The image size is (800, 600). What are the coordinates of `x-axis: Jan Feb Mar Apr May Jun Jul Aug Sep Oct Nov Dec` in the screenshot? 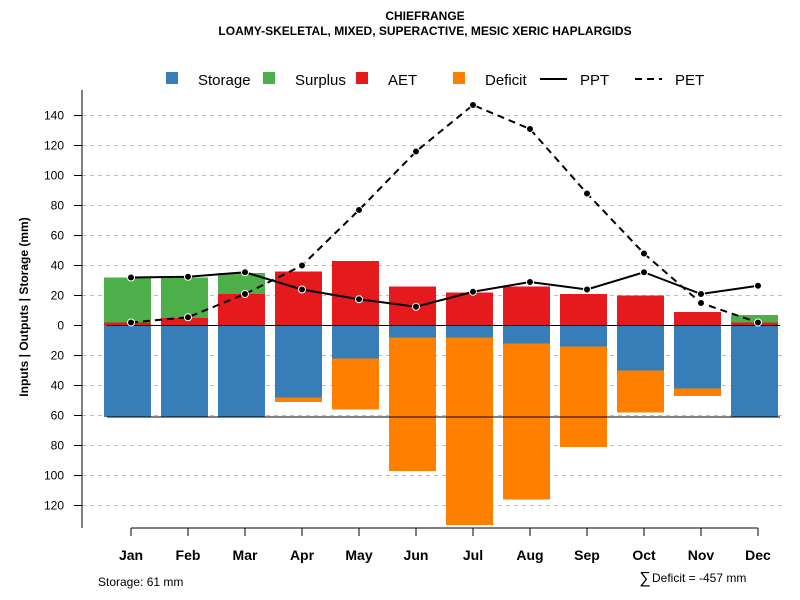 It's located at (445, 545).